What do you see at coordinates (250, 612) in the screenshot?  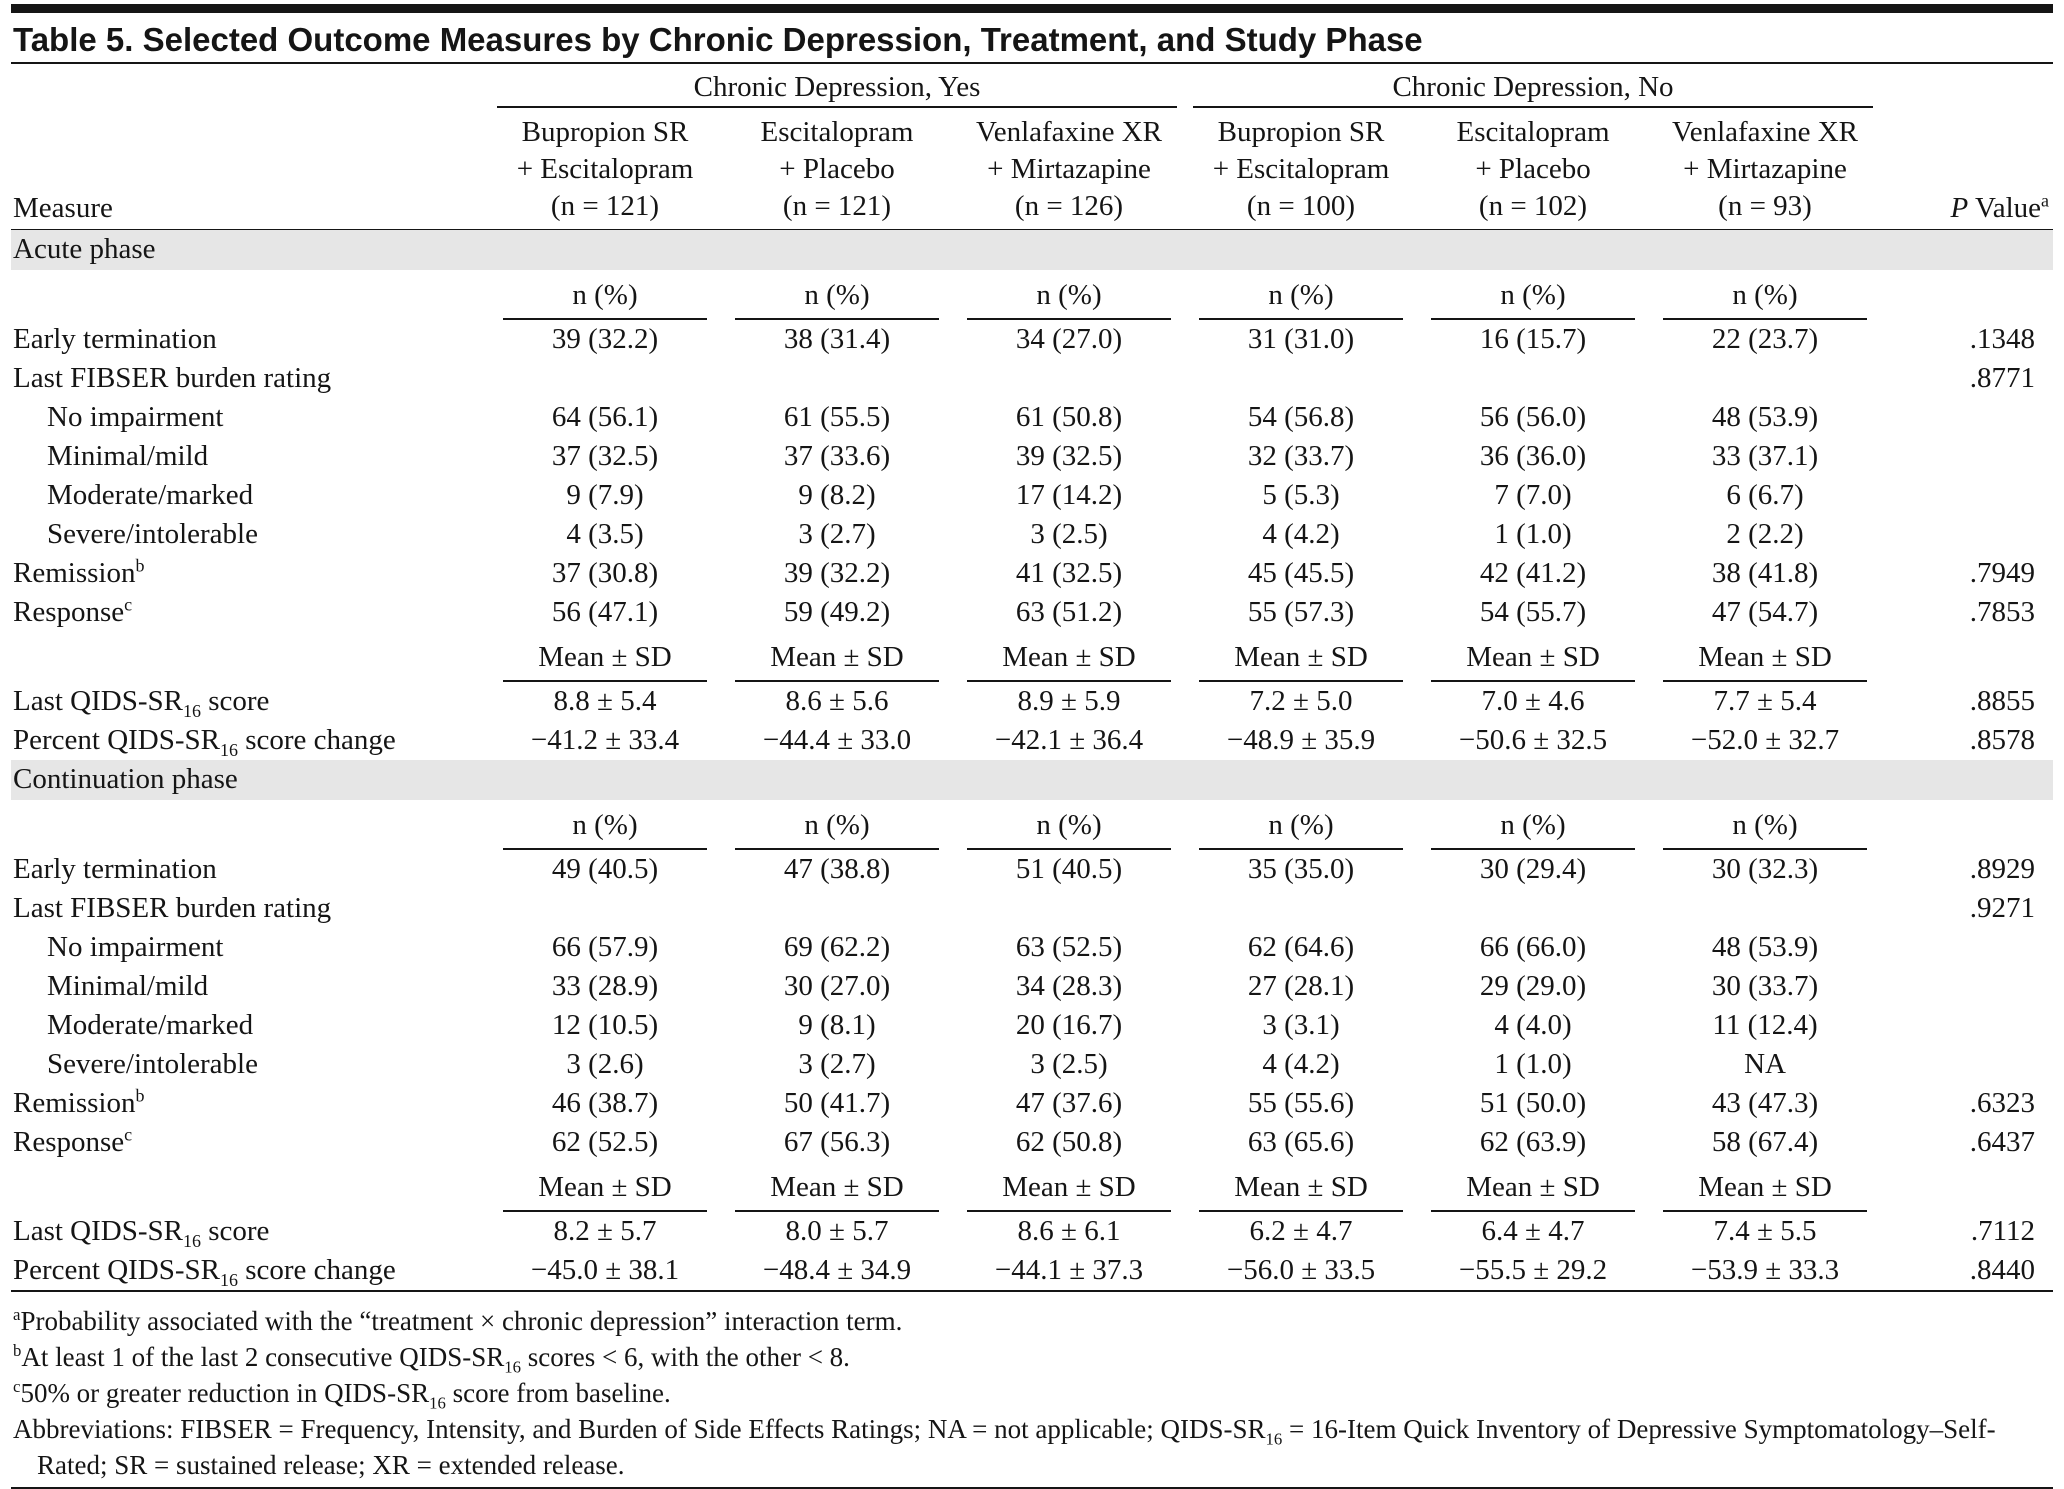 I see `row-label: Responsec` at bounding box center [250, 612].